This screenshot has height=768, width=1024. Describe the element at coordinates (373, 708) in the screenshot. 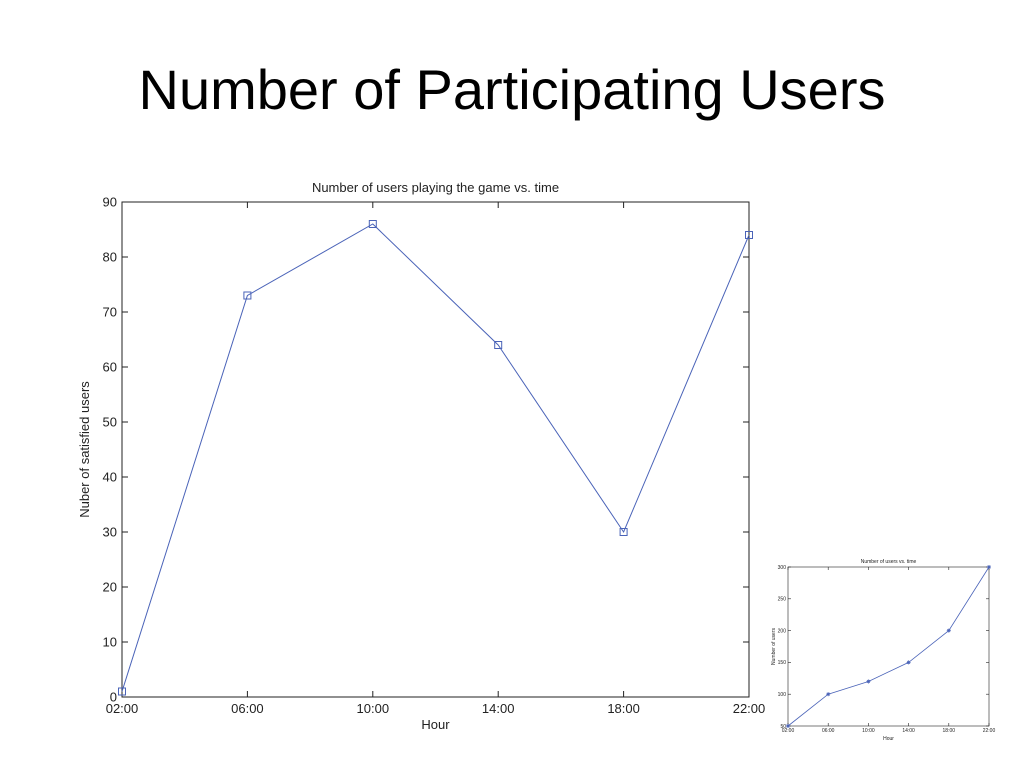

I see `main-x-tick-label: 10:00` at that location.